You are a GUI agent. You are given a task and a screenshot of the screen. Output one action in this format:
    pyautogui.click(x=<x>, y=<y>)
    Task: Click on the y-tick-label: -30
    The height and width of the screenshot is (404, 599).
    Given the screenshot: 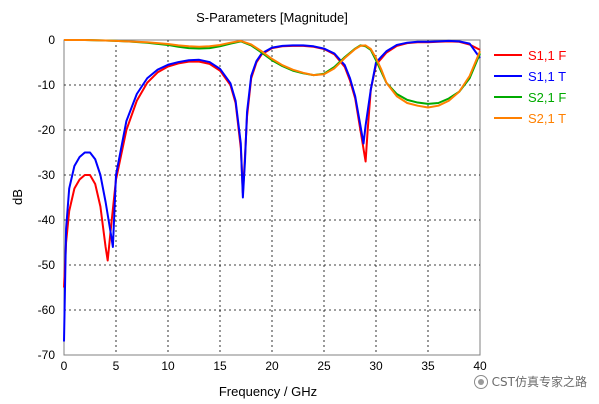 What is the action you would take?
    pyautogui.click(x=47, y=175)
    